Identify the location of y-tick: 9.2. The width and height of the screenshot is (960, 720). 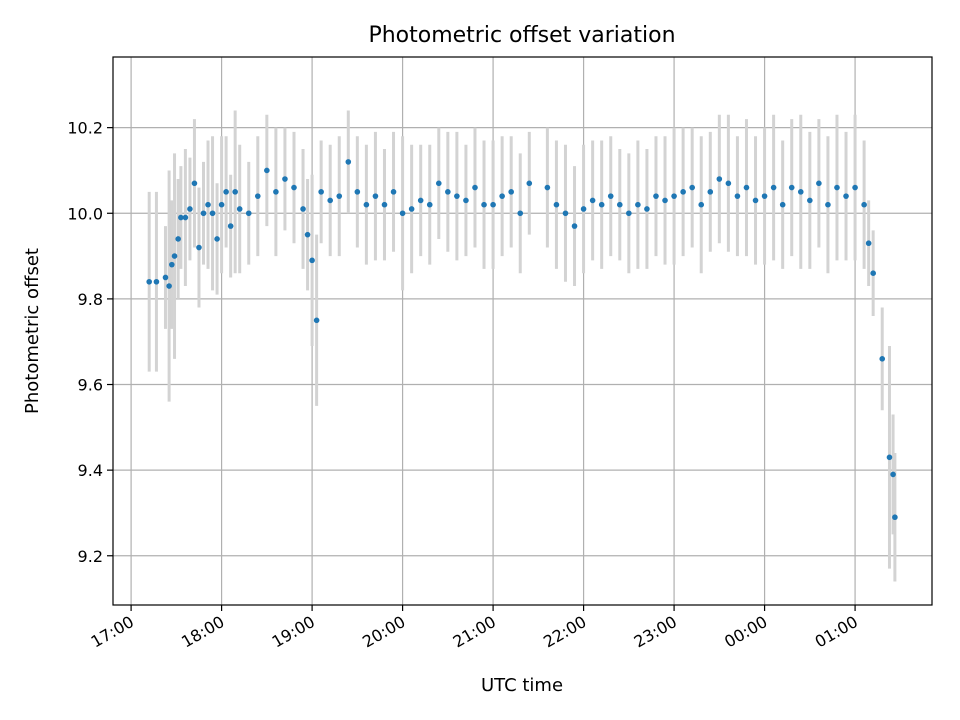
(95, 556).